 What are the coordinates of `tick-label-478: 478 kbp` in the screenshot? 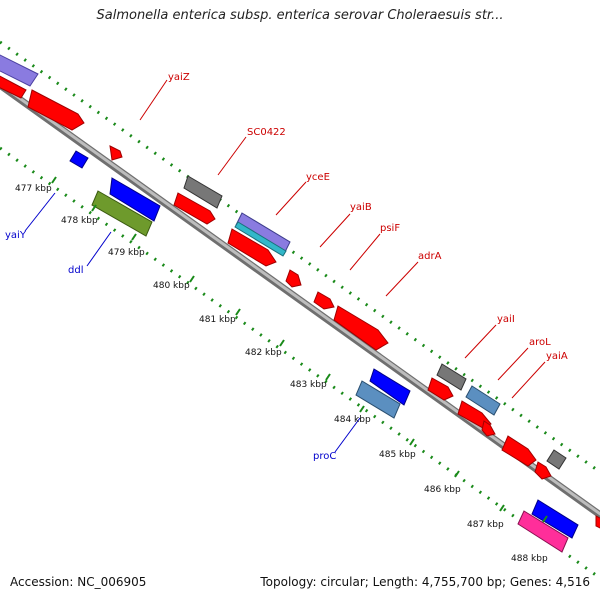 It's located at (79, 221).